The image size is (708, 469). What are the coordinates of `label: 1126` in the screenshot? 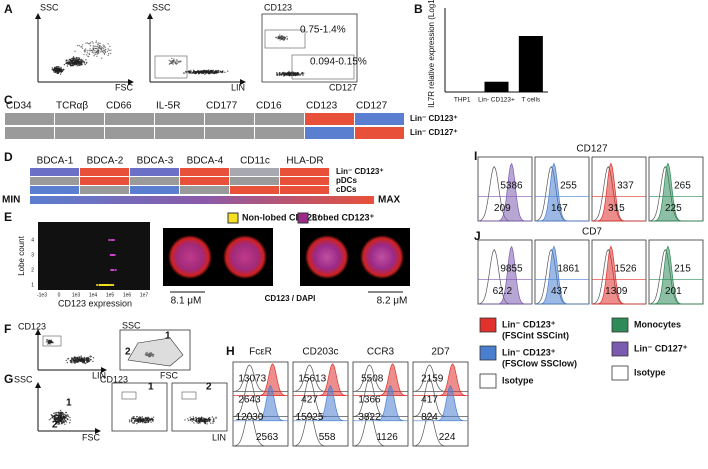 It's located at (387, 437).